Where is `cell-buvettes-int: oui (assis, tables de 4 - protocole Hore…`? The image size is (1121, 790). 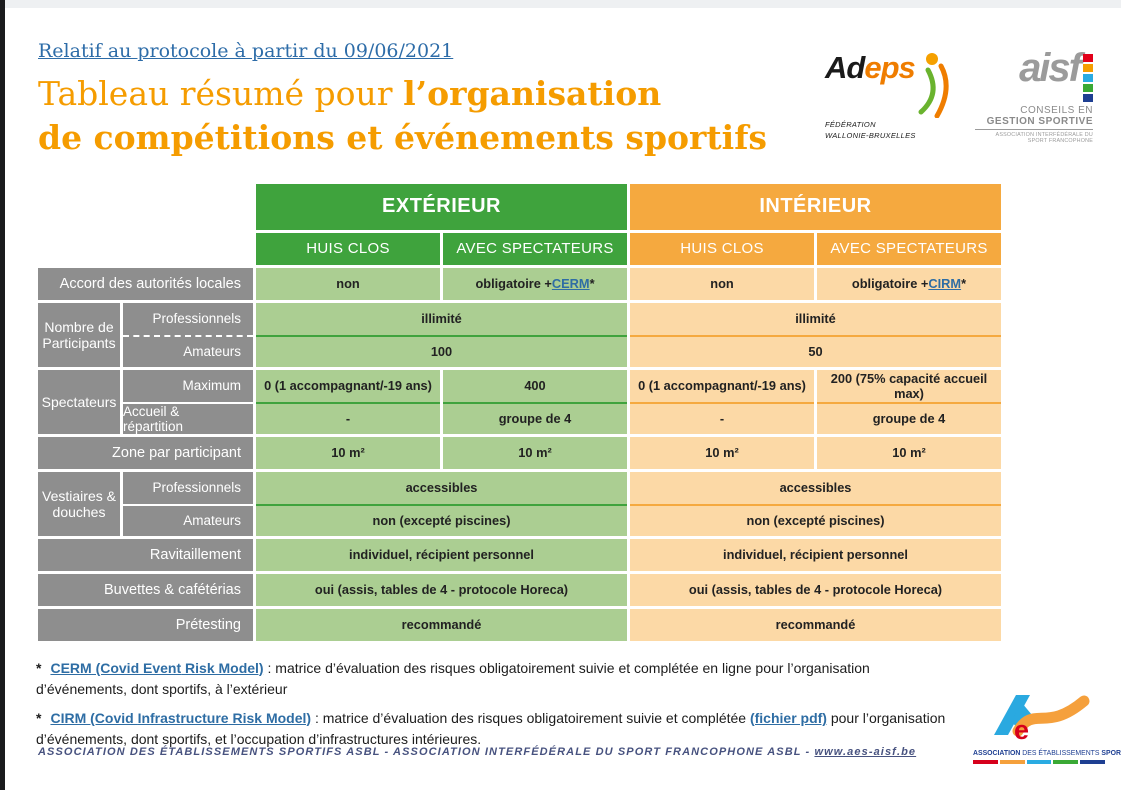 cell-buvettes-int: oui (assis, tables de 4 - protocole Hore… is located at coordinates (815, 589).